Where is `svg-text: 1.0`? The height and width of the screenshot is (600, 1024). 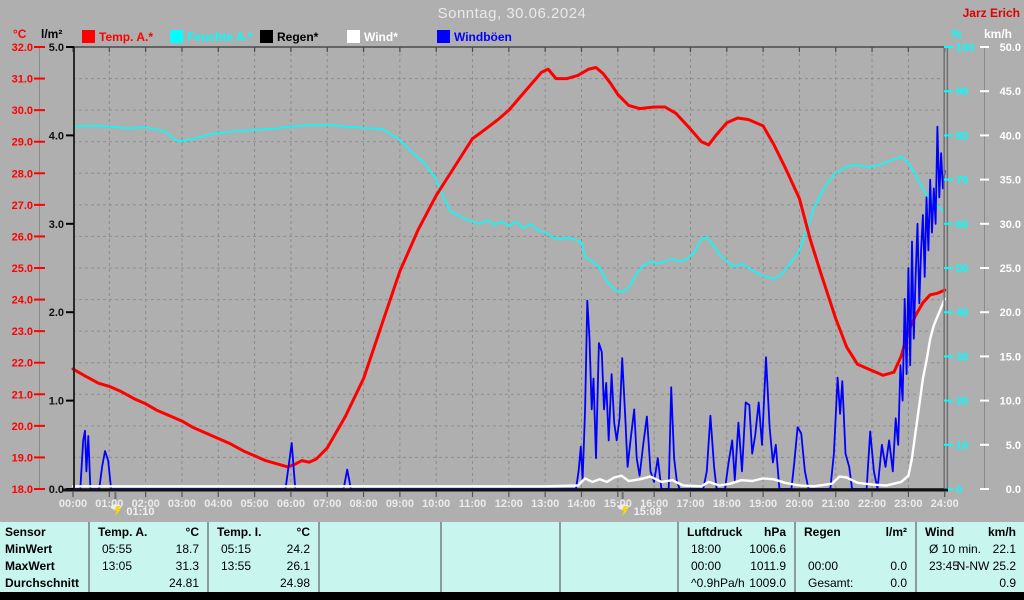 svg-text: 1.0 is located at coordinates (56, 402).